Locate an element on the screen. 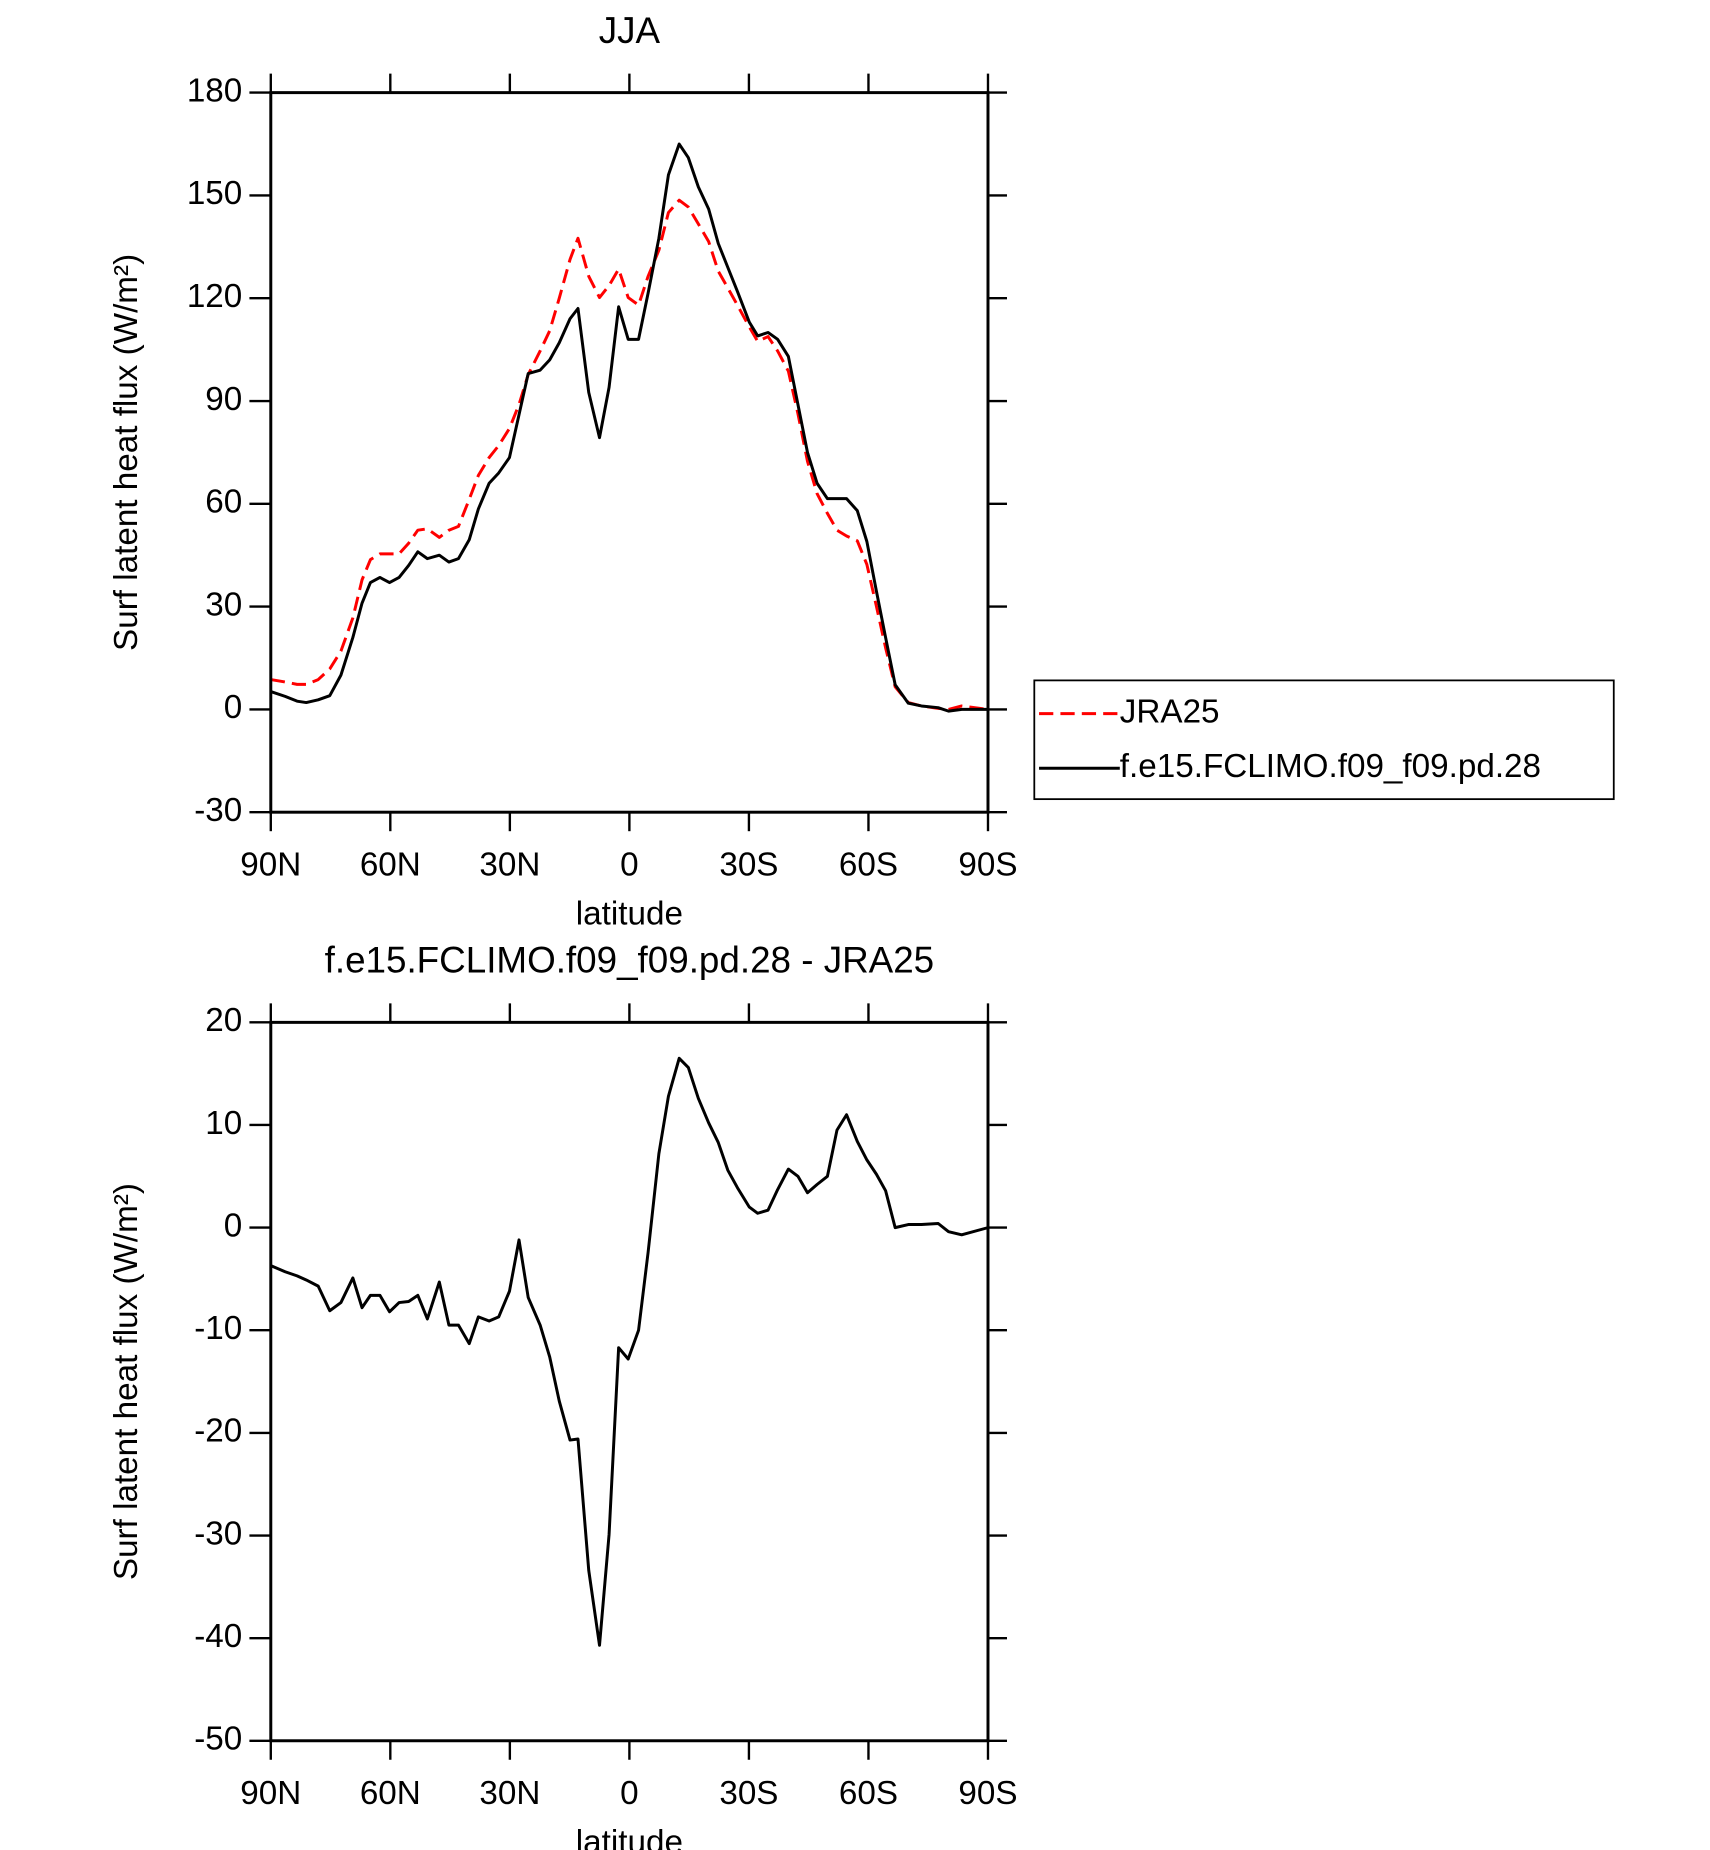  y-tick-label: -10 is located at coordinates (218, 1328).